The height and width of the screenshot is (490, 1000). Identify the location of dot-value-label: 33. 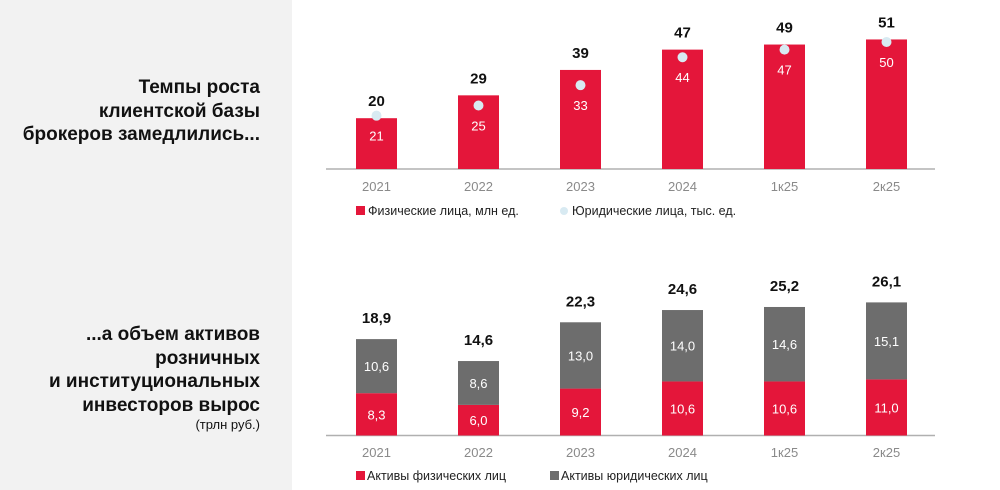
(580, 105).